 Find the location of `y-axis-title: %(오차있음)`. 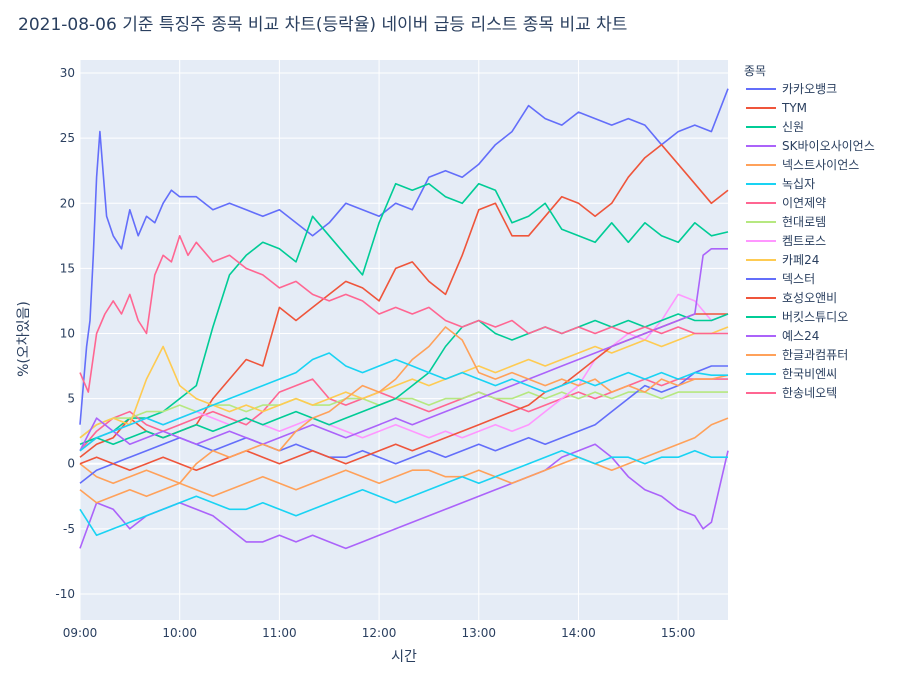

y-axis-title: %(오차있음) is located at coordinates (24, 339).